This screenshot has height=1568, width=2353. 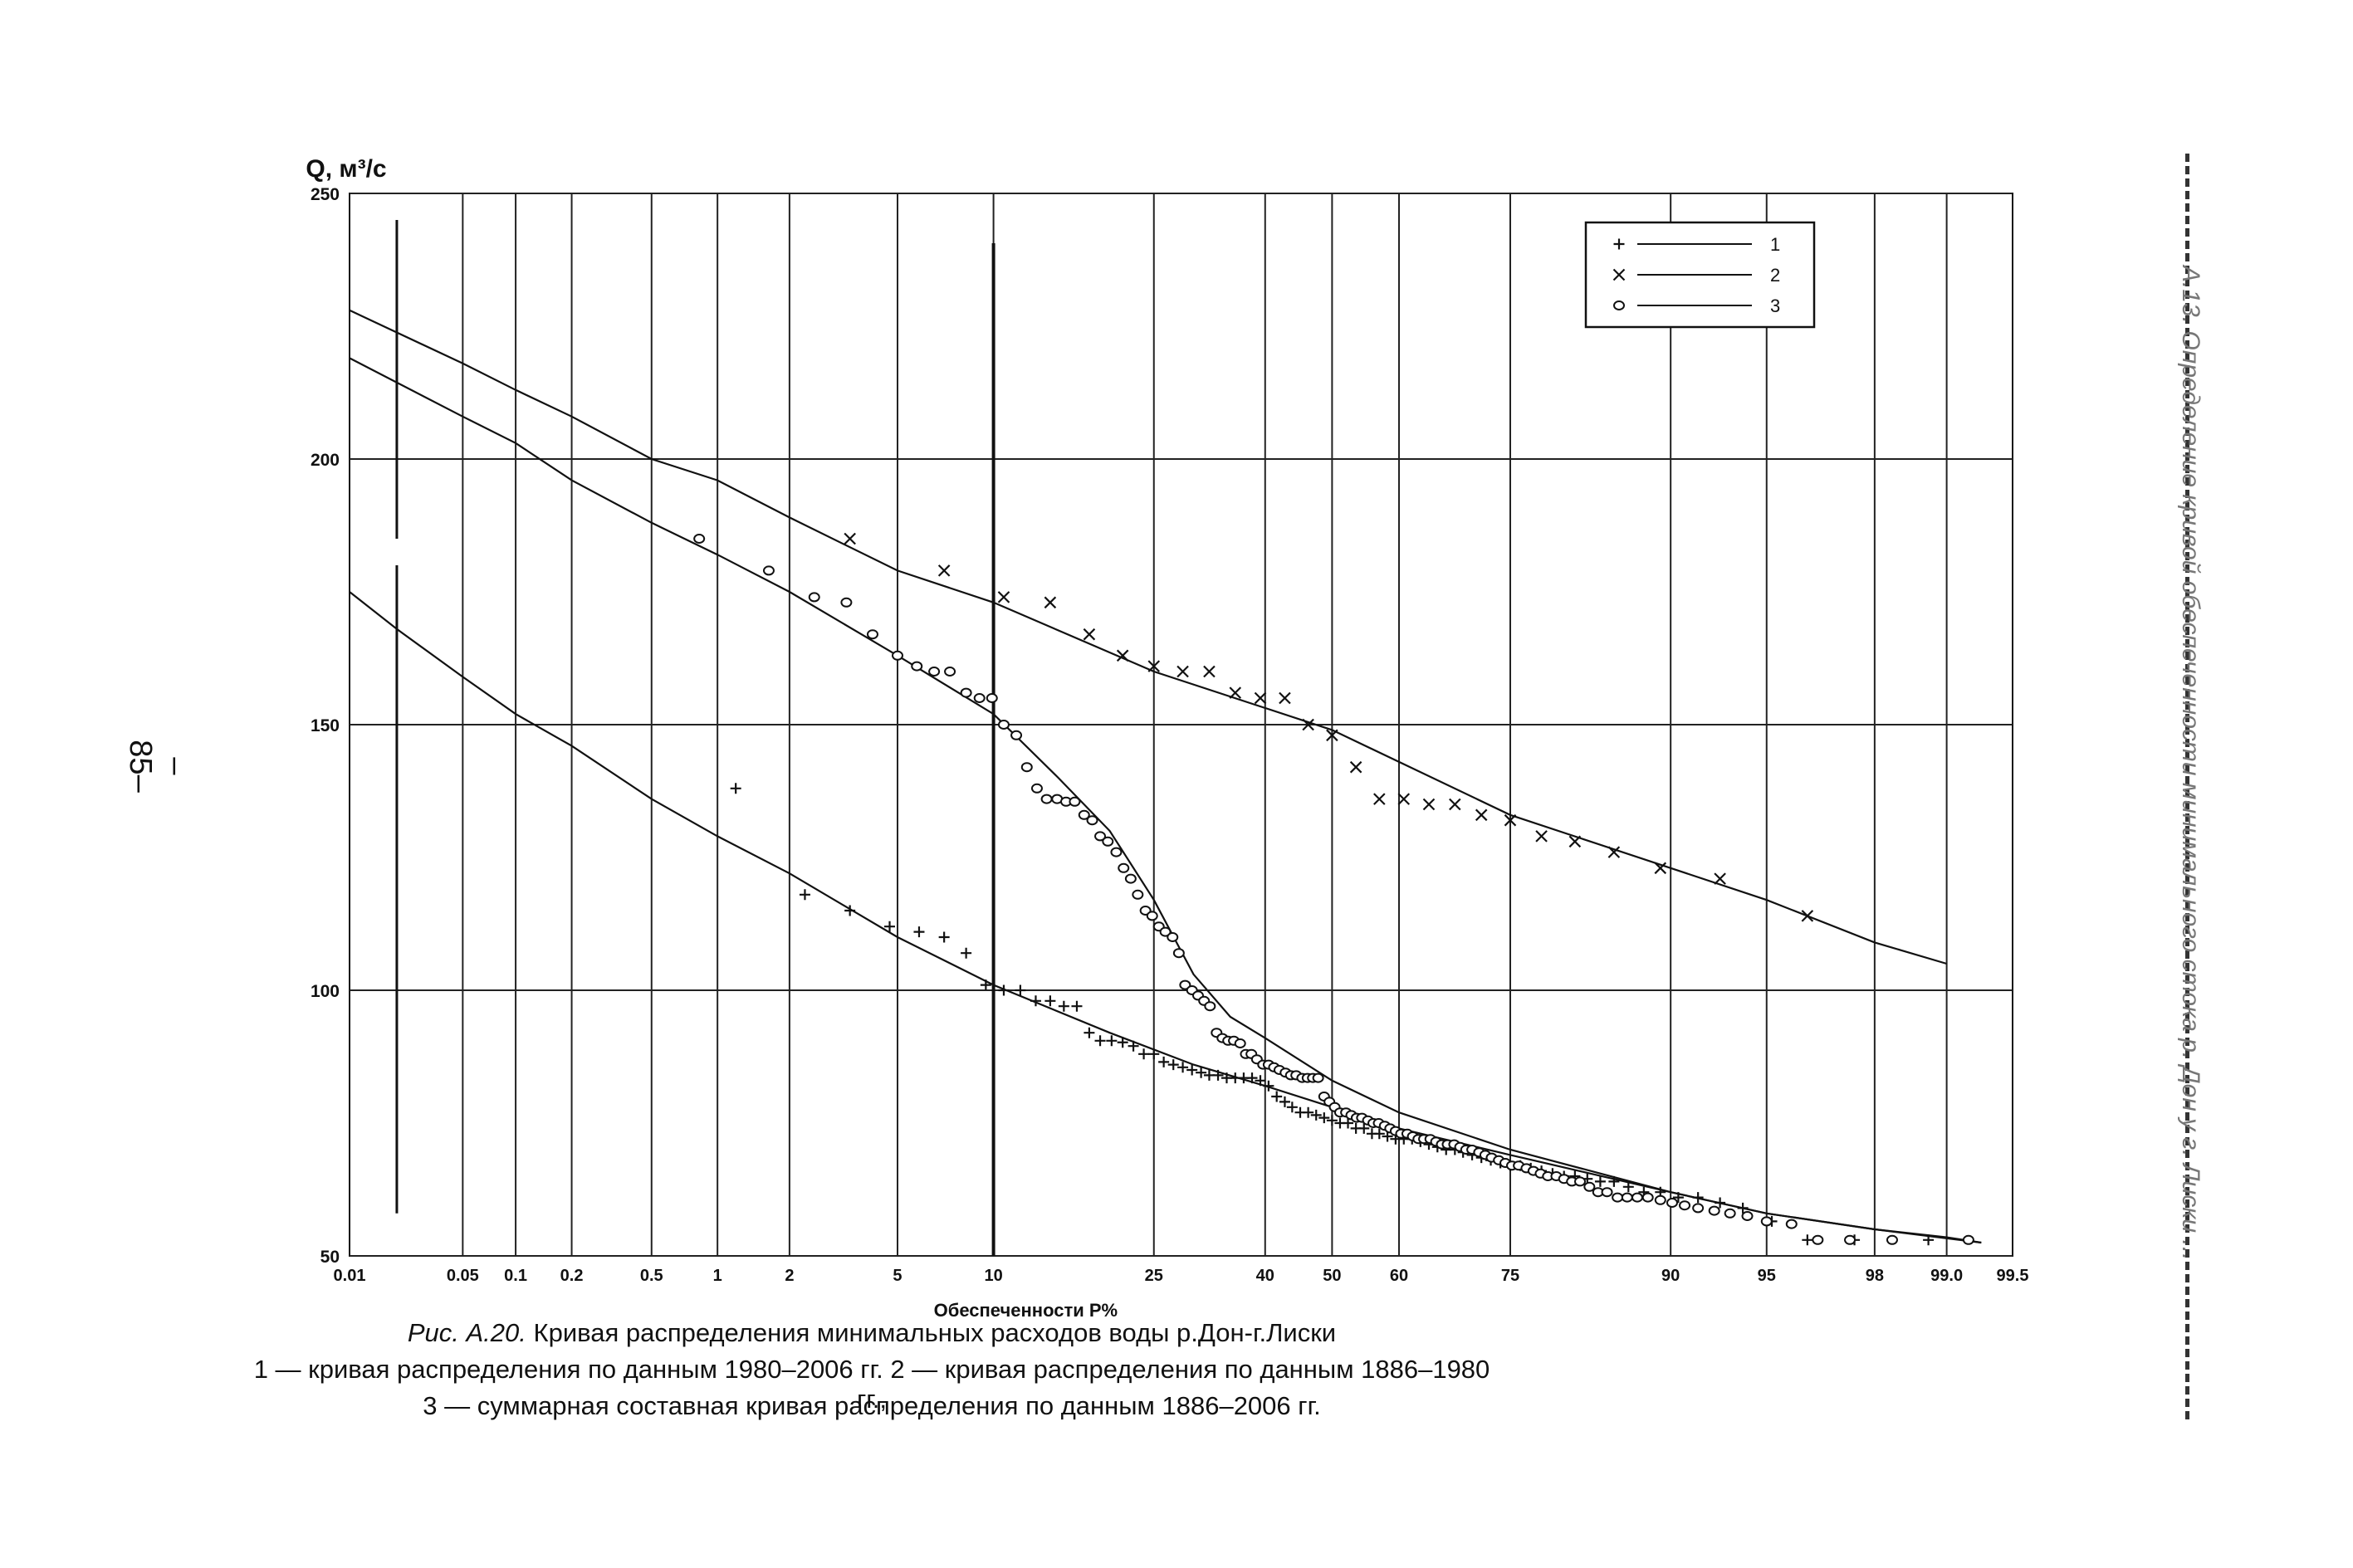 I want to click on y-axis-title: Q, м³/с, so click(x=346, y=169).